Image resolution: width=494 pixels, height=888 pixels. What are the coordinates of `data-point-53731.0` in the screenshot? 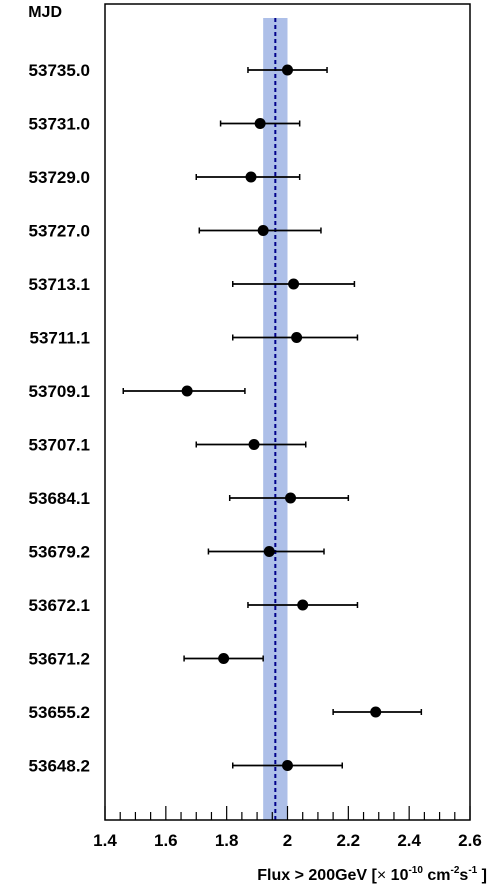 It's located at (260, 123).